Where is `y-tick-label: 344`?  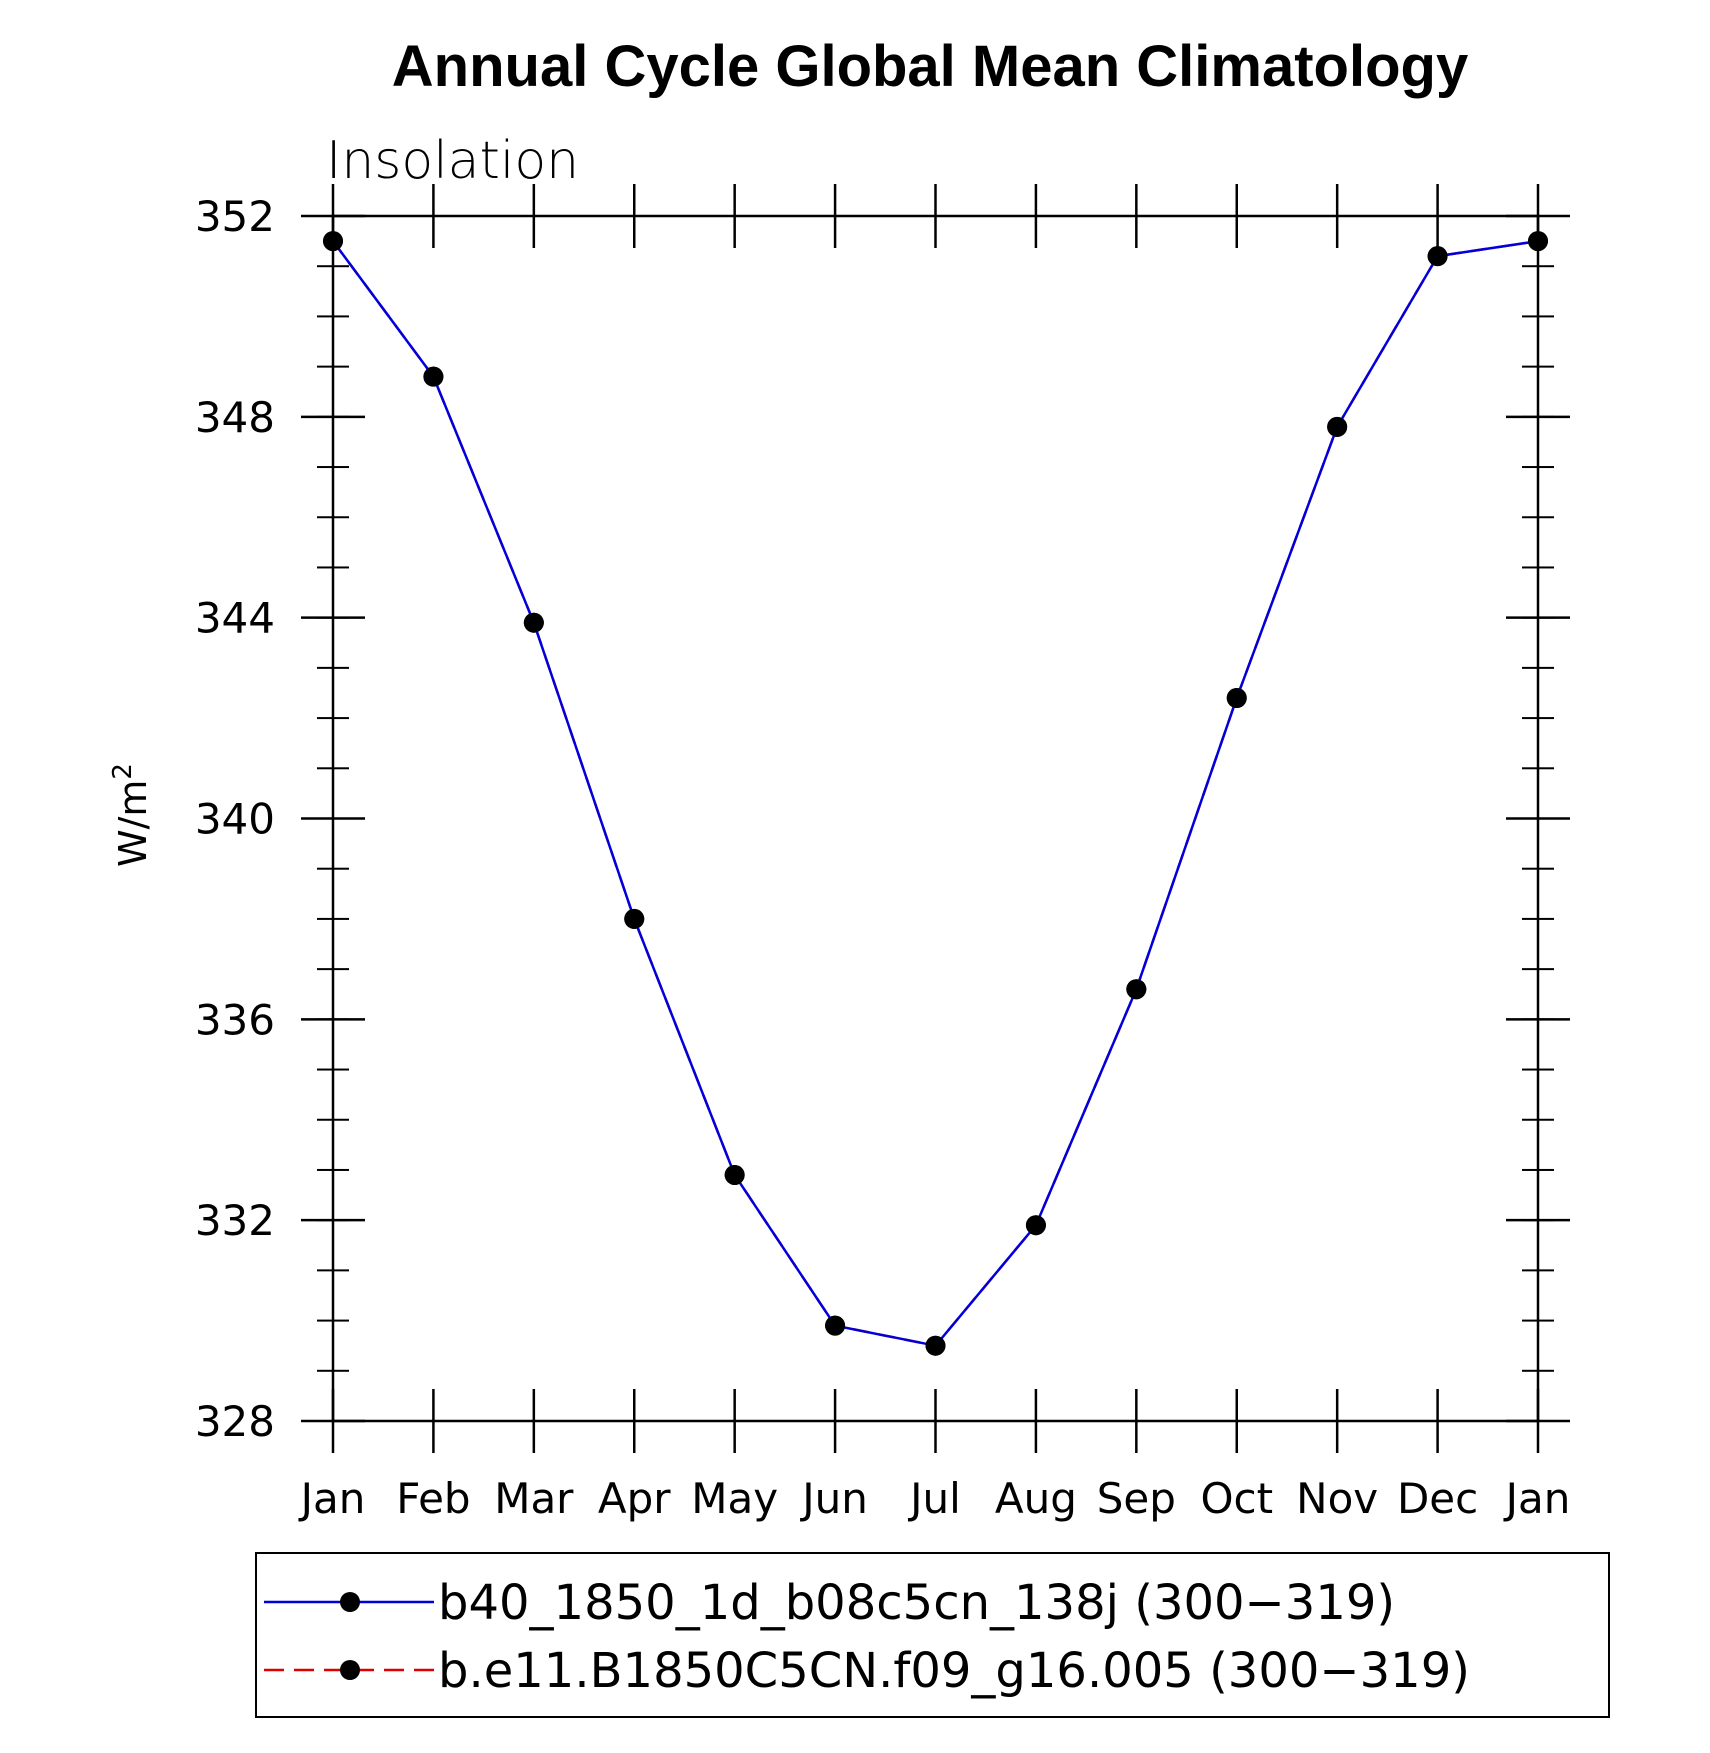 y-tick-label: 344 is located at coordinates (235, 618).